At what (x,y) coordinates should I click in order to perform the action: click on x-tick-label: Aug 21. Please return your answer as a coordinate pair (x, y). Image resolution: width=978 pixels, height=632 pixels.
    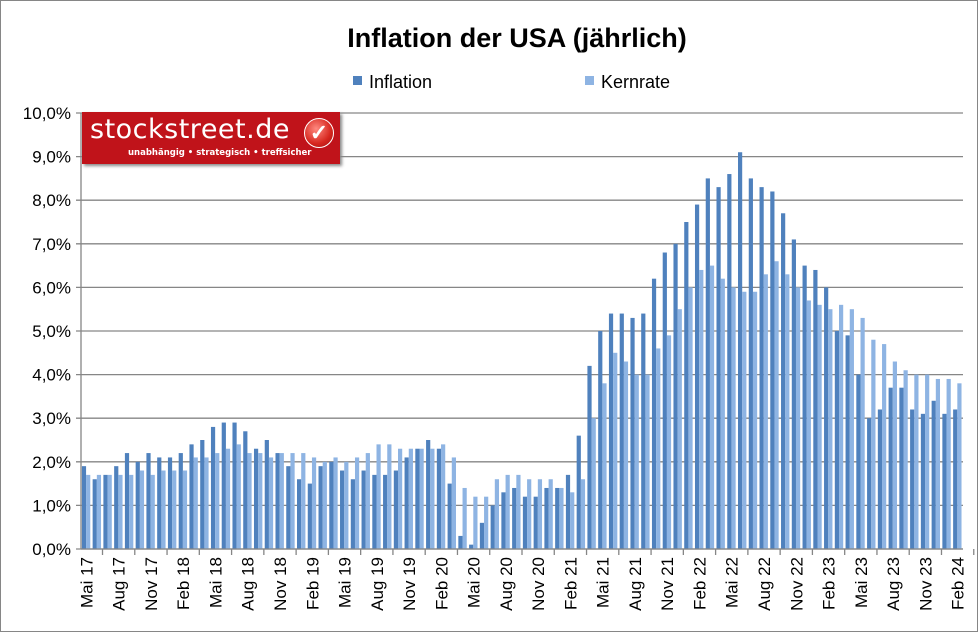
    Looking at the image, I should click on (635, 584).